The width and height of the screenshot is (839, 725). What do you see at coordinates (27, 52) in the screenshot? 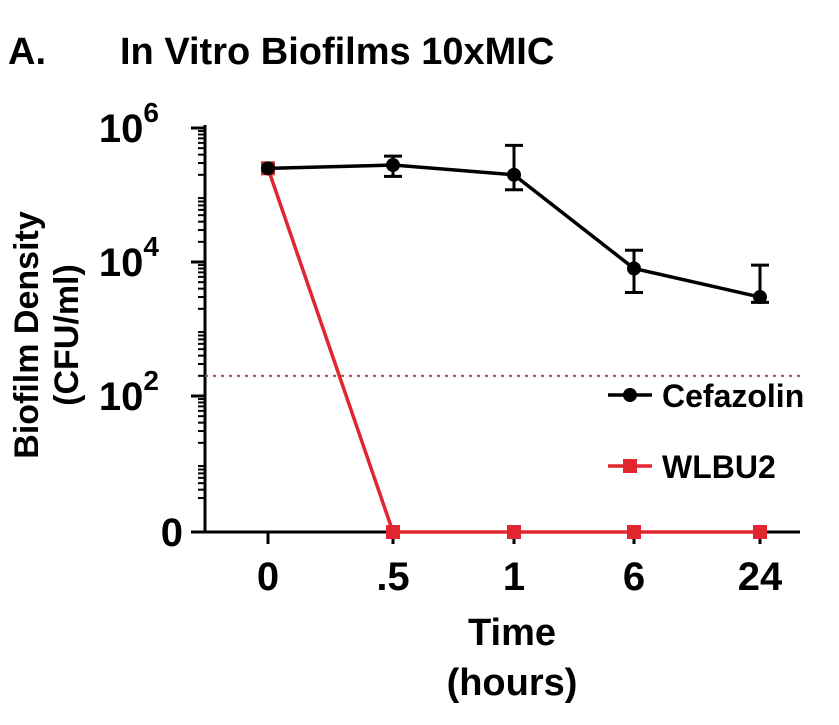
I see `panel-label: A.` at bounding box center [27, 52].